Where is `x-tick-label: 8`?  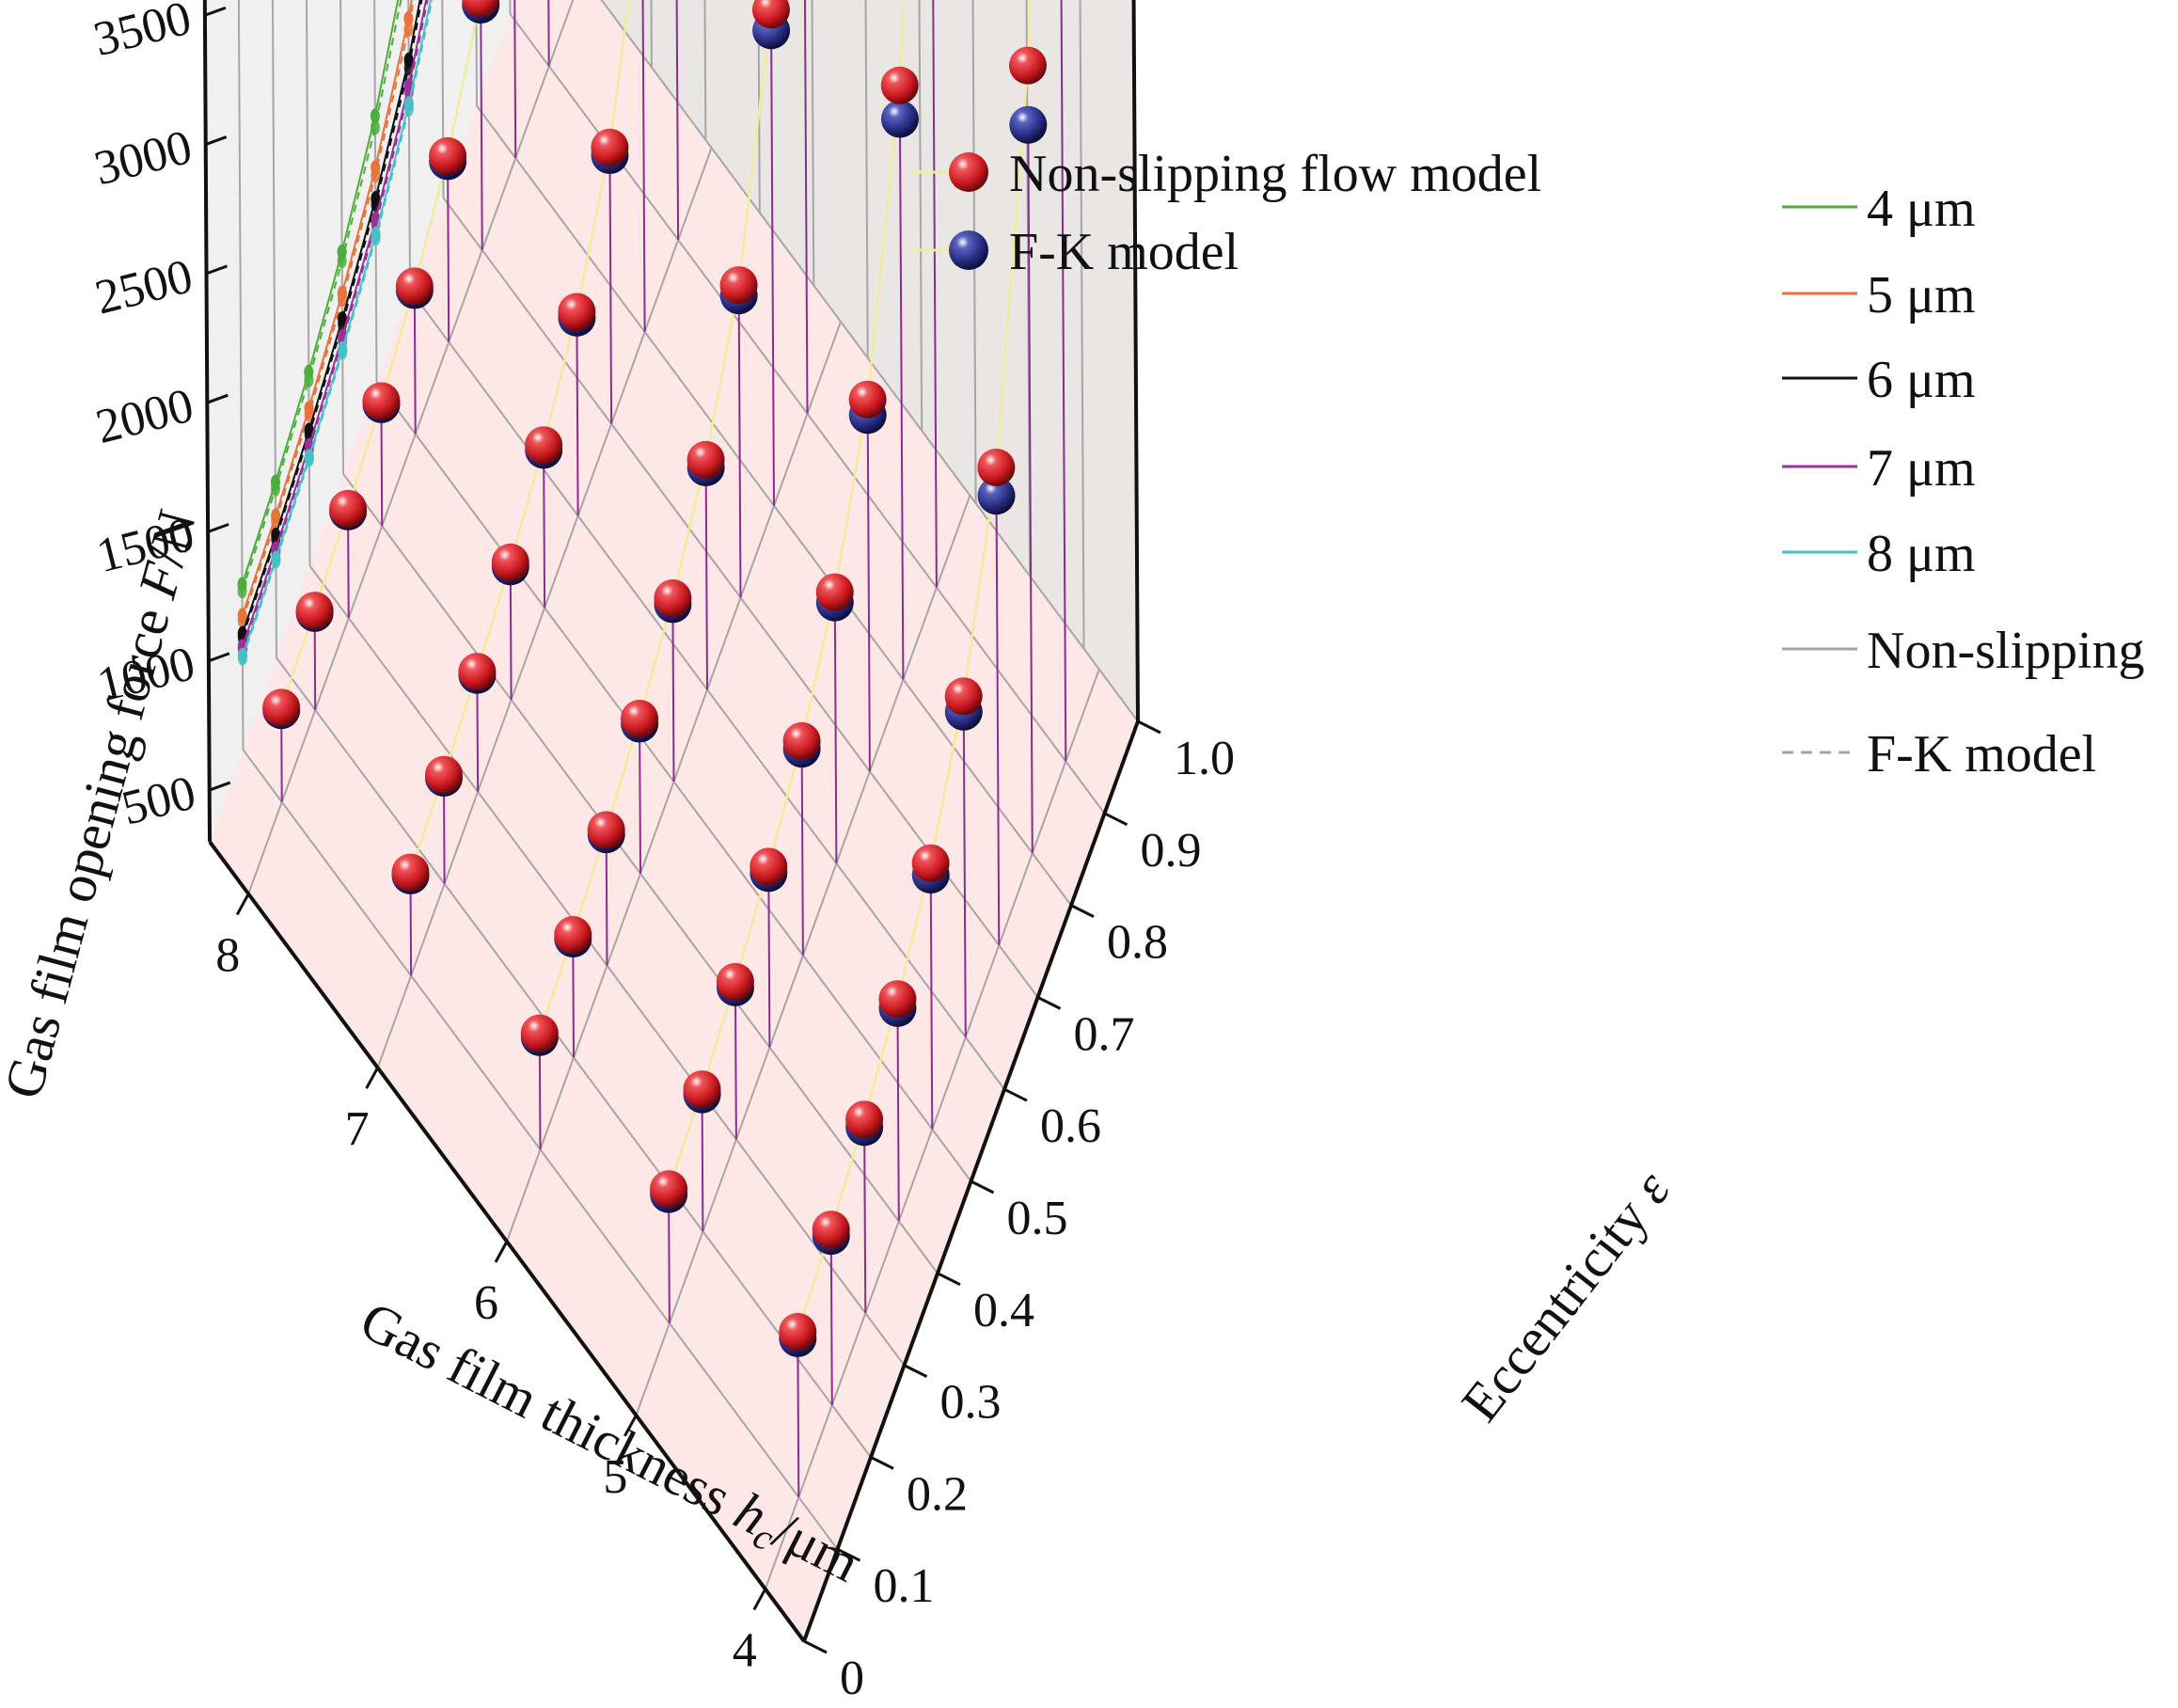 x-tick-label: 8 is located at coordinates (227, 955).